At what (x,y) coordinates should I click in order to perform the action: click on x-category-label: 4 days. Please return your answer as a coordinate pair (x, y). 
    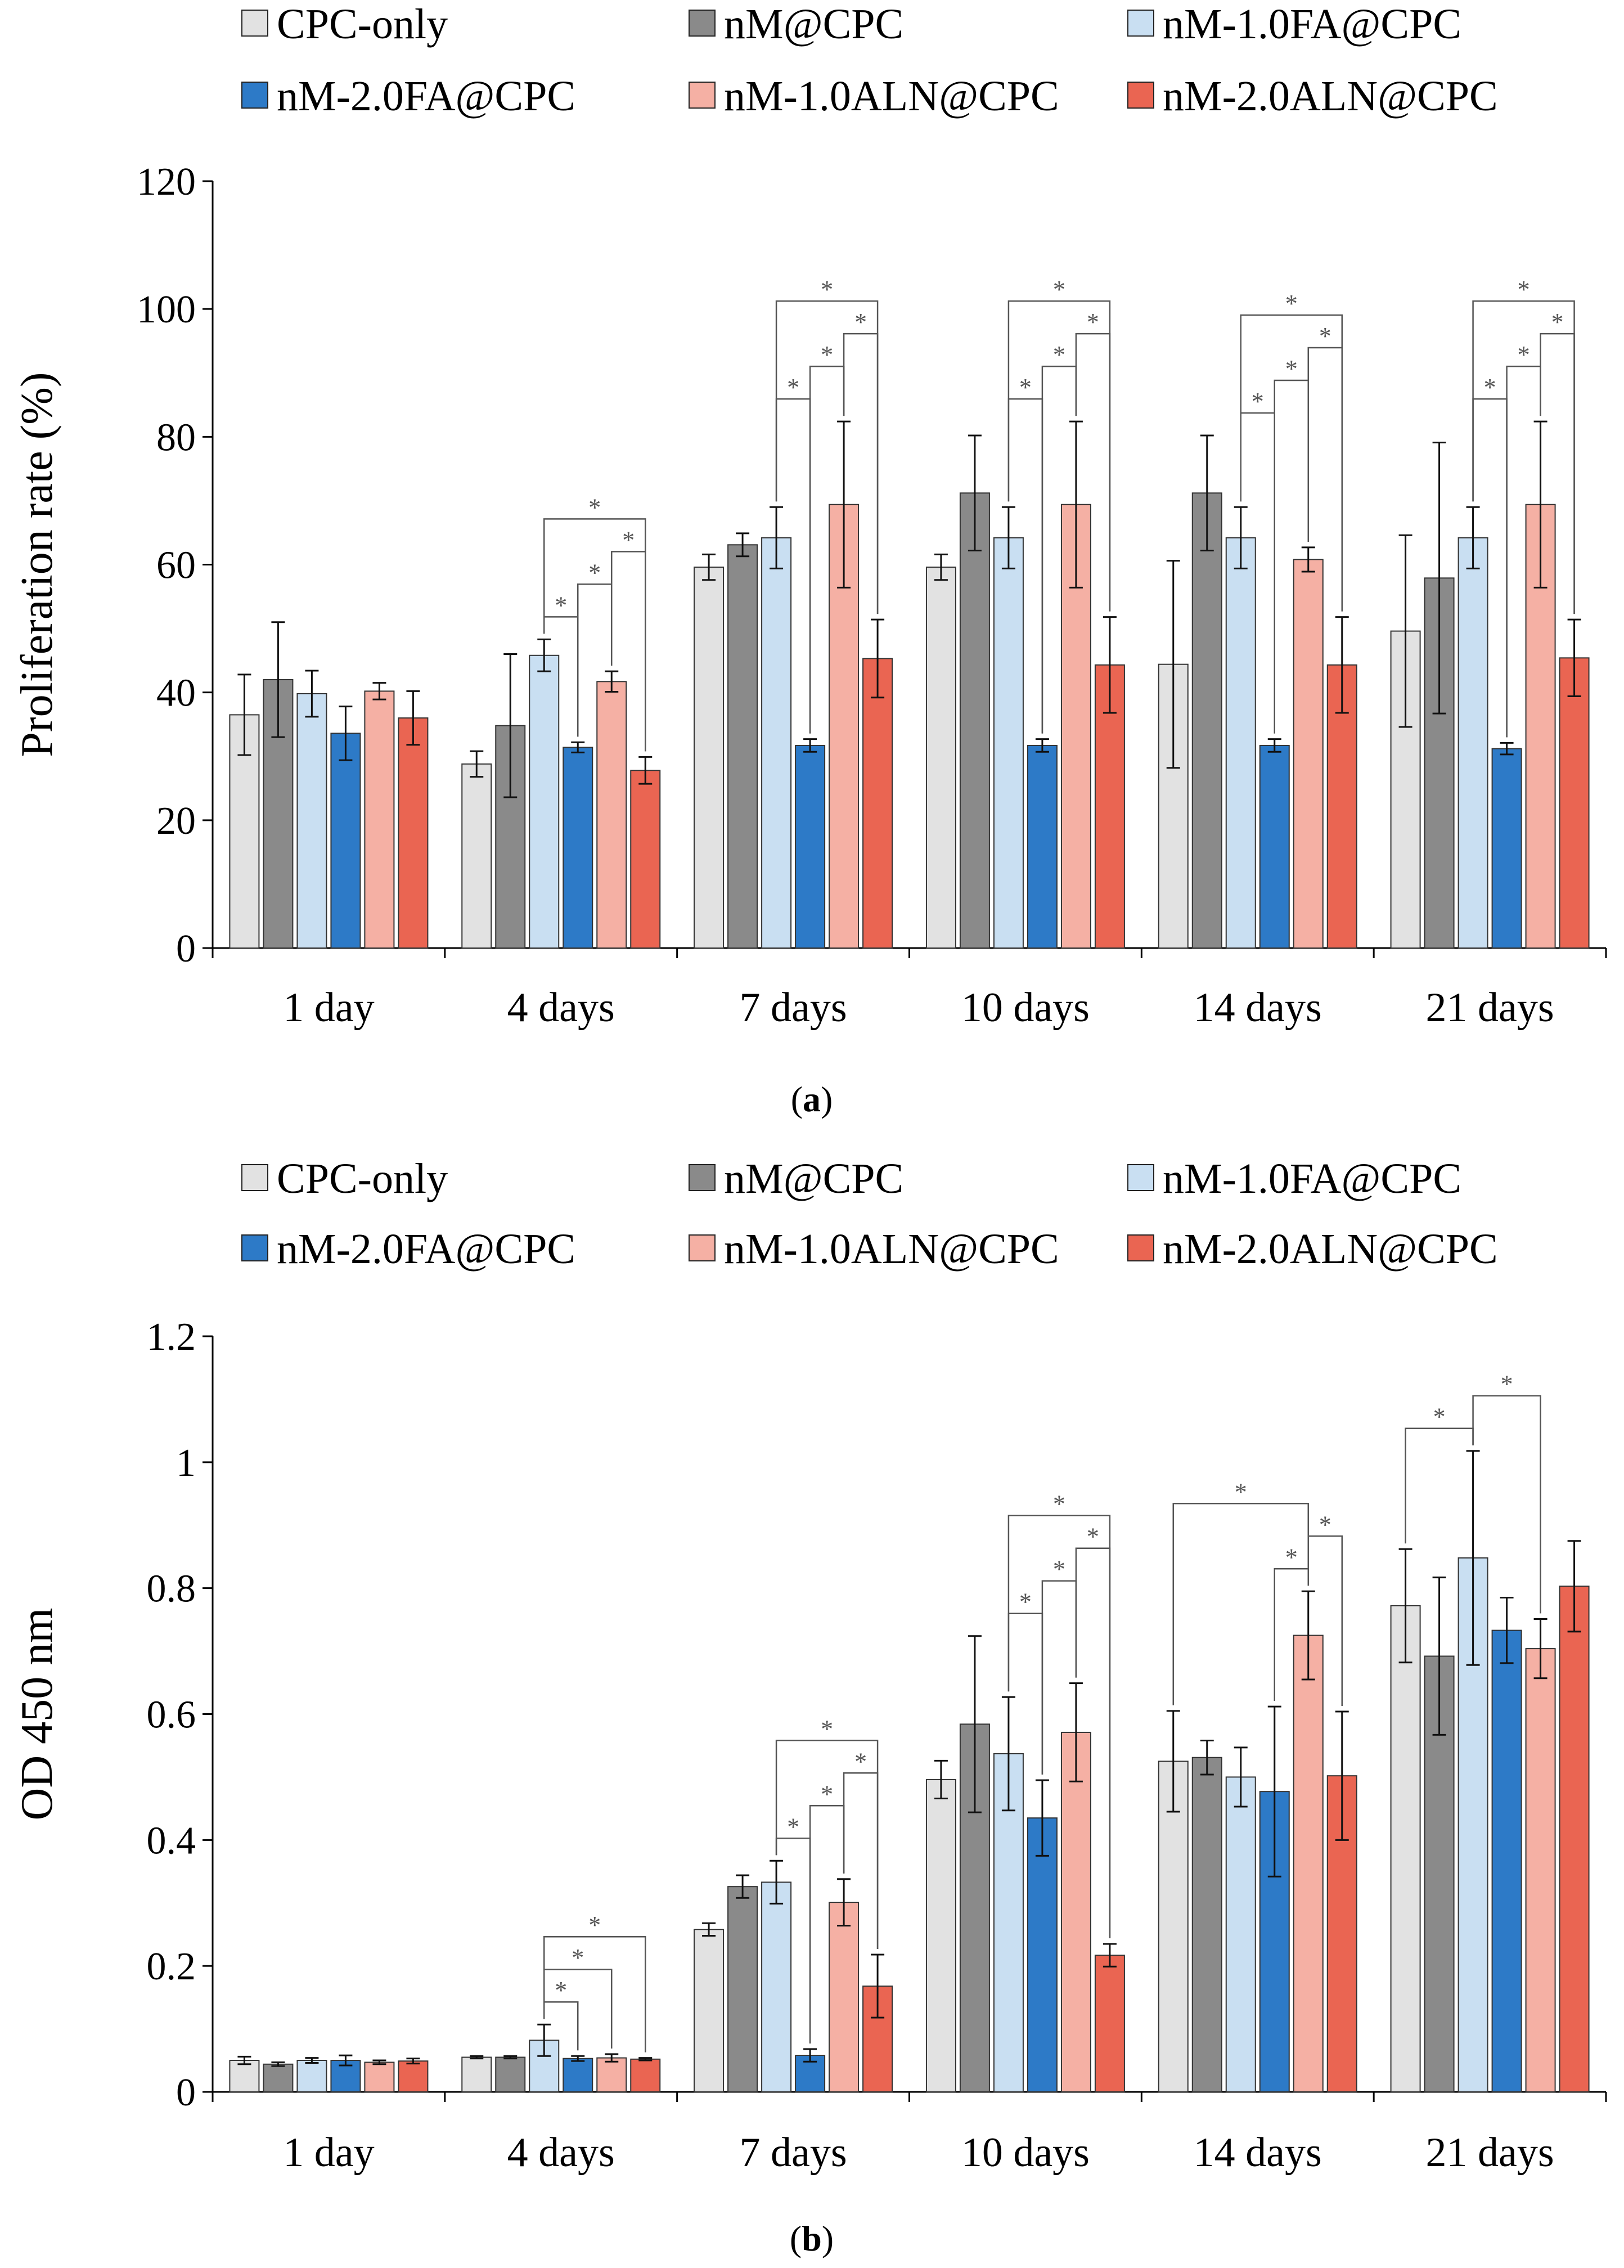
    Looking at the image, I should click on (561, 1008).